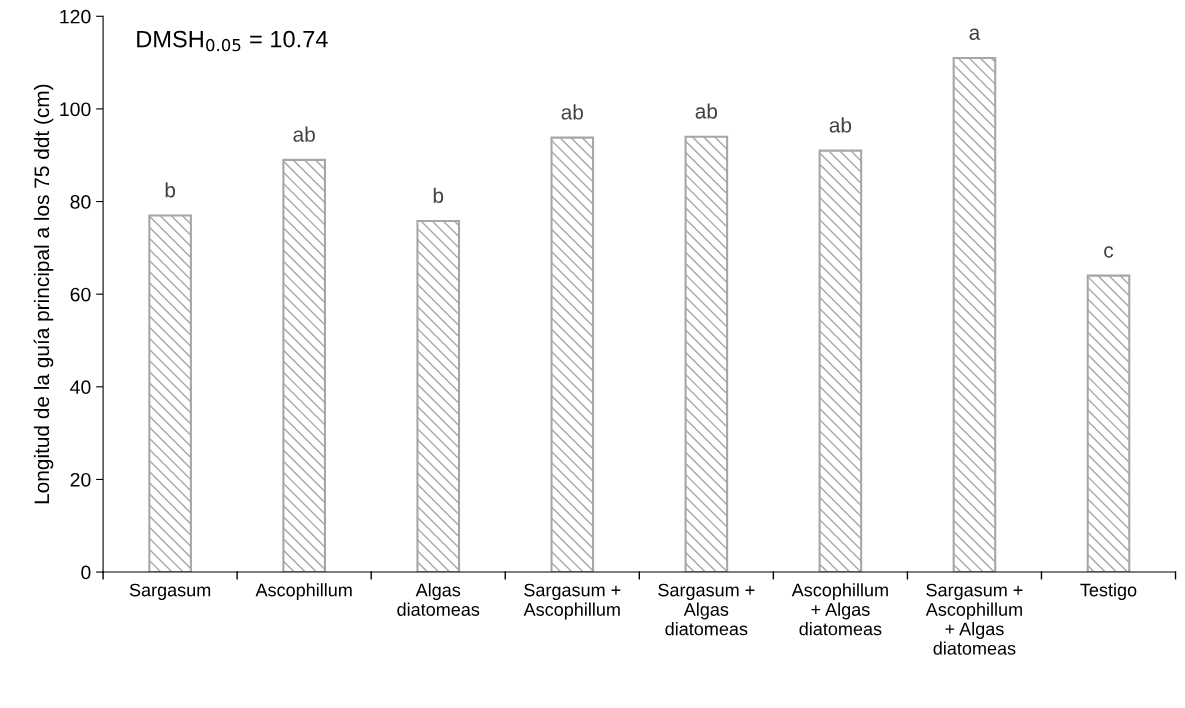  What do you see at coordinates (80, 479) in the screenshot?
I see `y-tick-label: 20` at bounding box center [80, 479].